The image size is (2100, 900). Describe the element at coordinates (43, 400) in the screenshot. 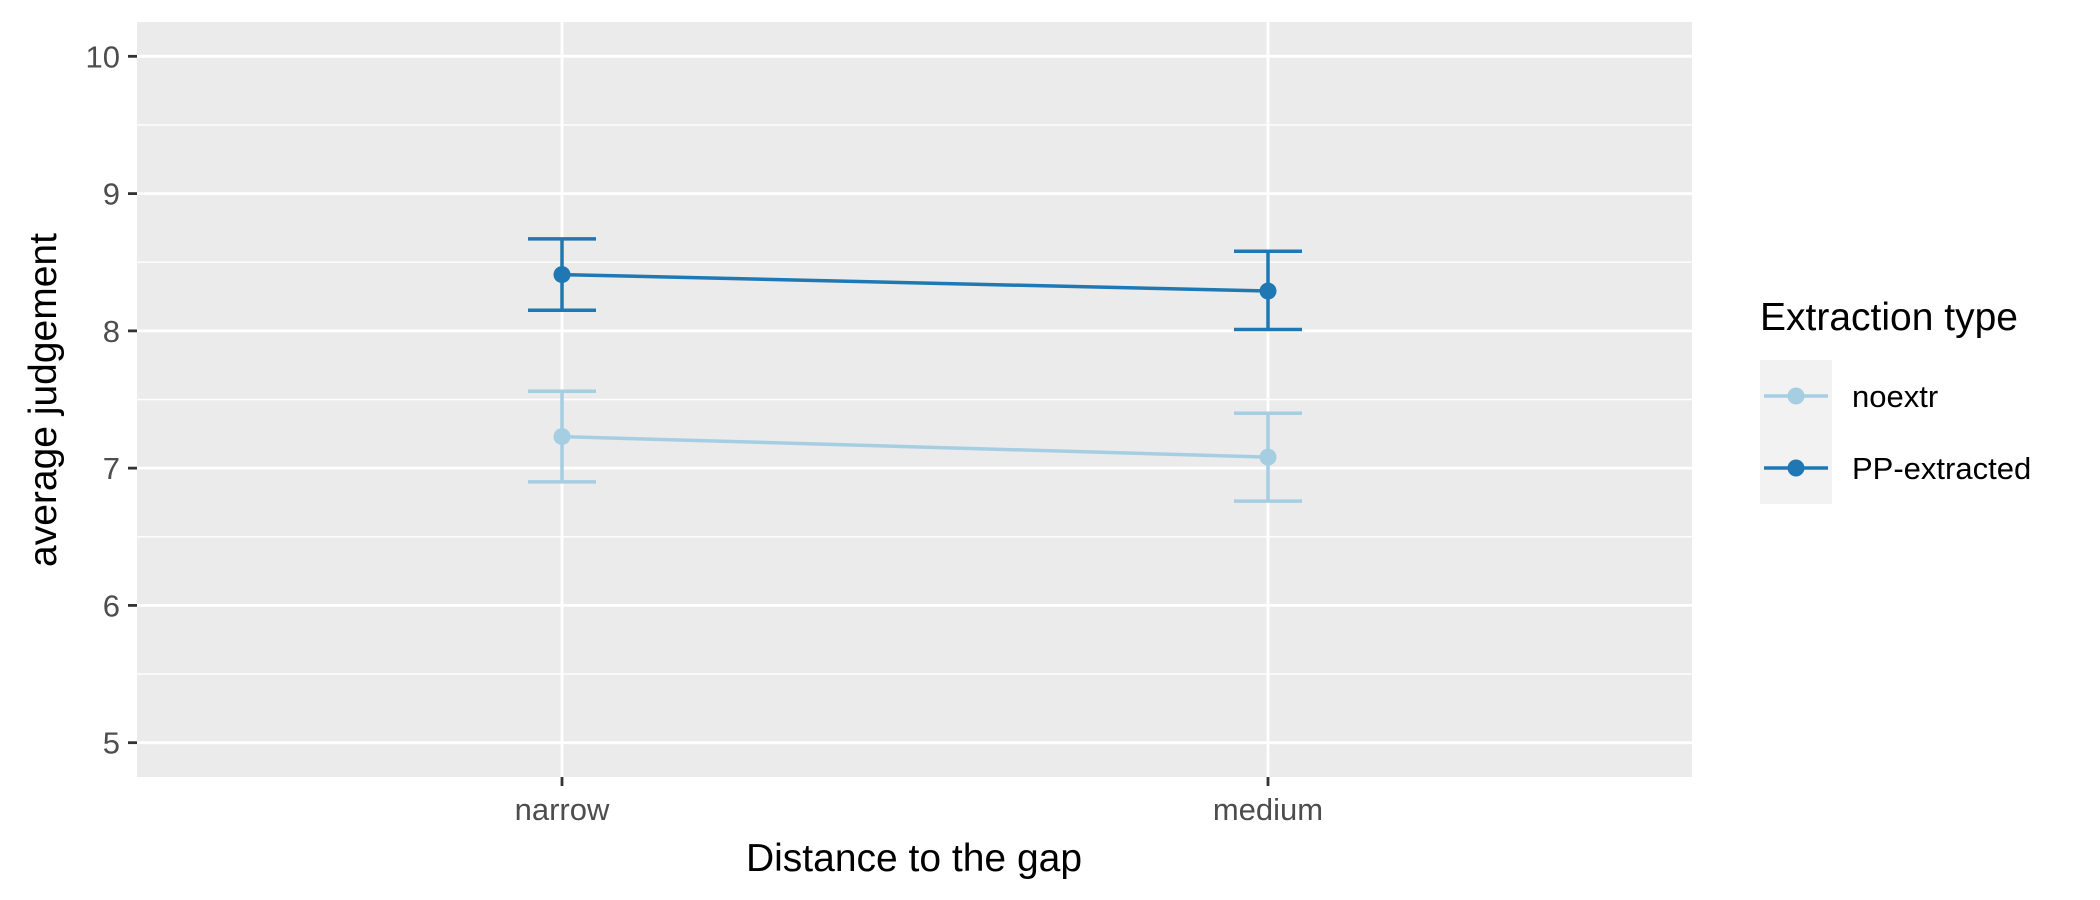

I see `y-axis-title: average judgement` at that location.